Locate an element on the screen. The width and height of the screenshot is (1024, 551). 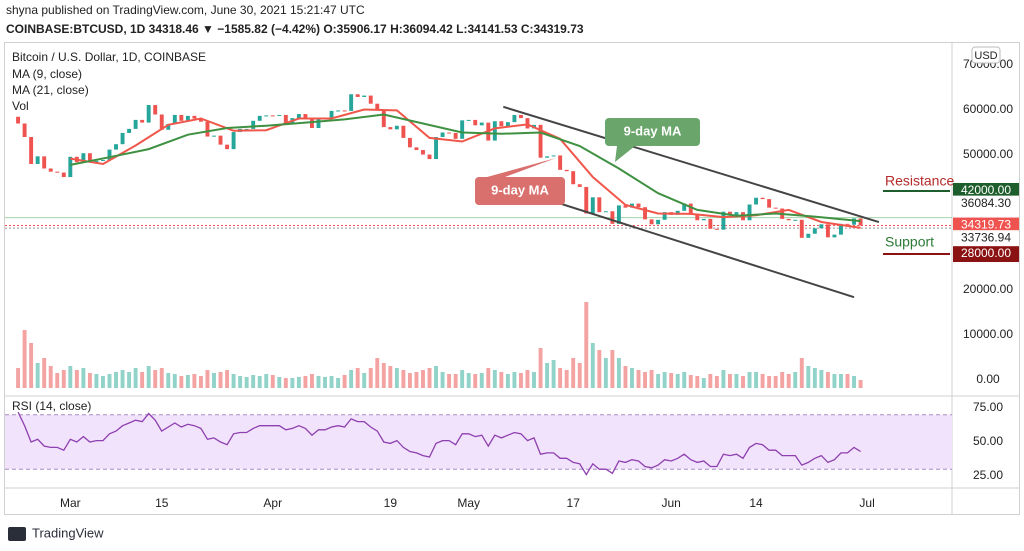
rsi-band is located at coordinates (478, 442).